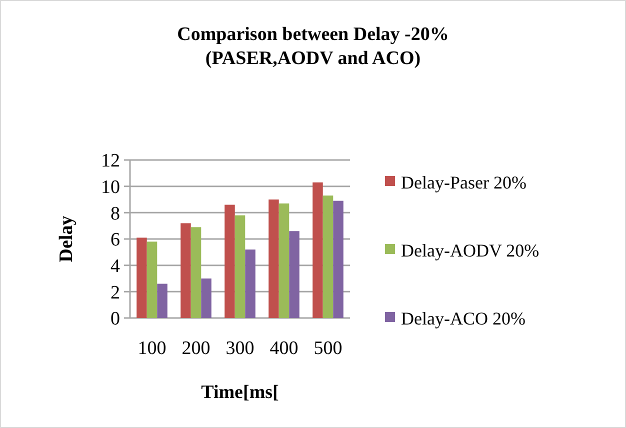  Describe the element at coordinates (115, 266) in the screenshot. I see `y-tick-label: 4` at that location.